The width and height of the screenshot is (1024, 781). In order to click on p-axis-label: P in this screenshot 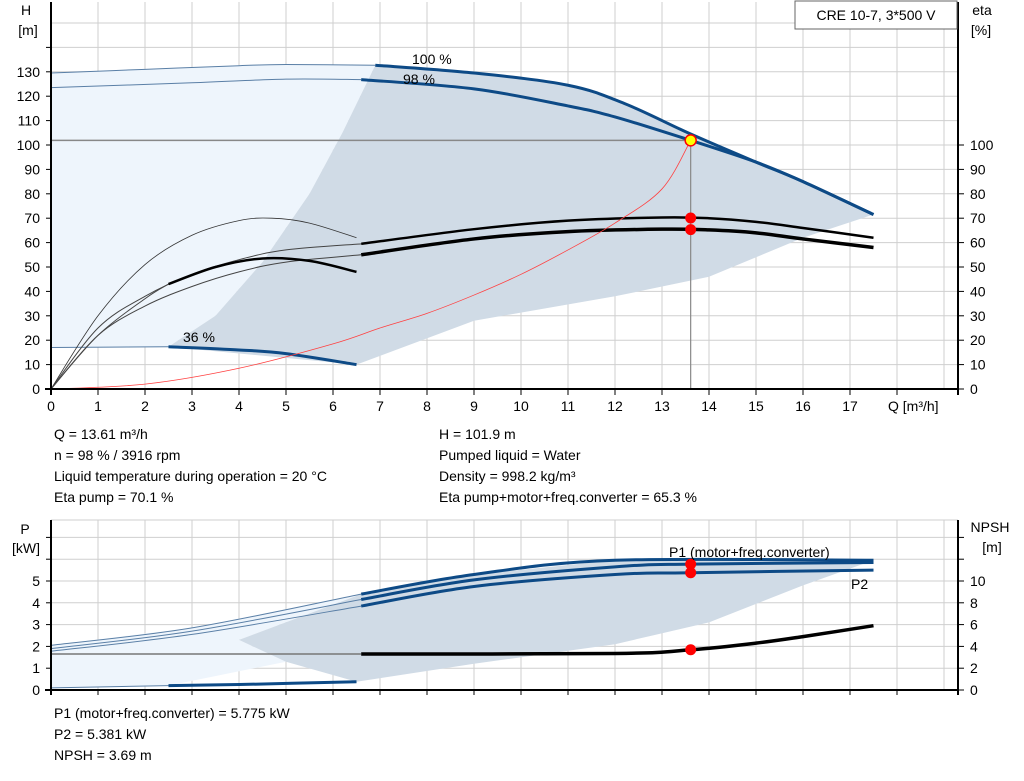, I will do `click(24, 529)`.